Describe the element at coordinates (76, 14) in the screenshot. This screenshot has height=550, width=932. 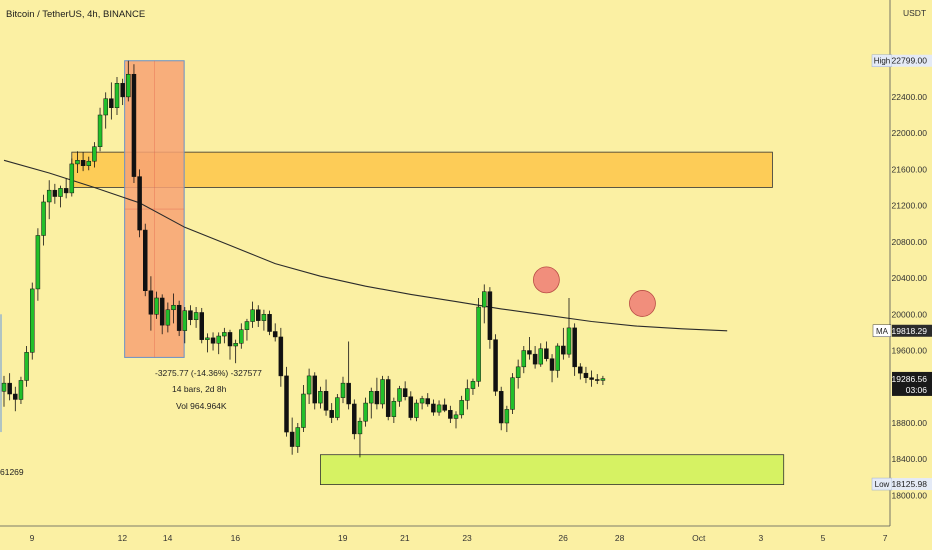
I see `chart-title: Bitcoin / TetherUS, 4h, BINANCE` at that location.